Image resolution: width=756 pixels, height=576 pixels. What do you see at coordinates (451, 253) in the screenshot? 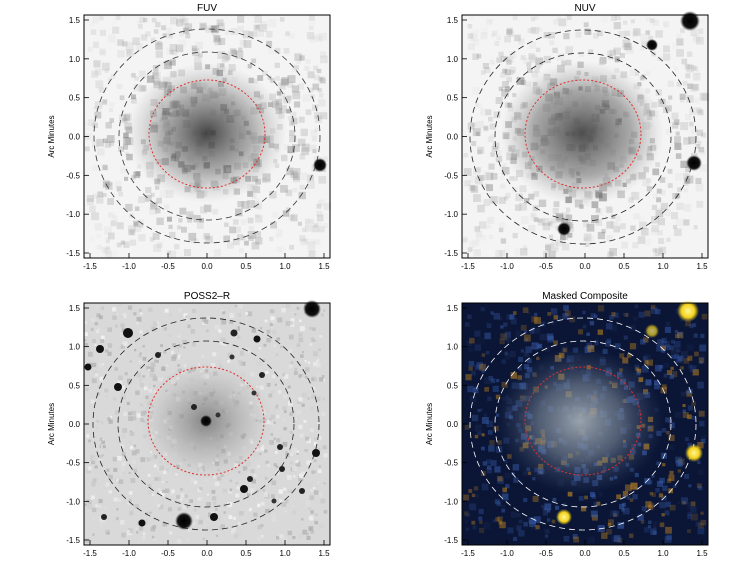
I see `nuv-y-tick-label: -1.5` at bounding box center [451, 253].